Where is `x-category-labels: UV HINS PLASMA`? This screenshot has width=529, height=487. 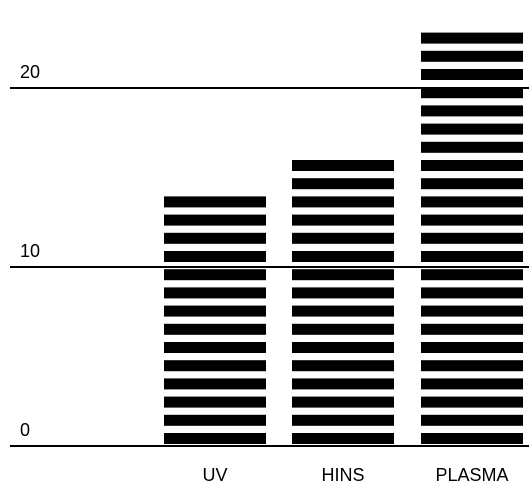 x-category-labels: UV HINS PLASMA is located at coordinates (355, 475).